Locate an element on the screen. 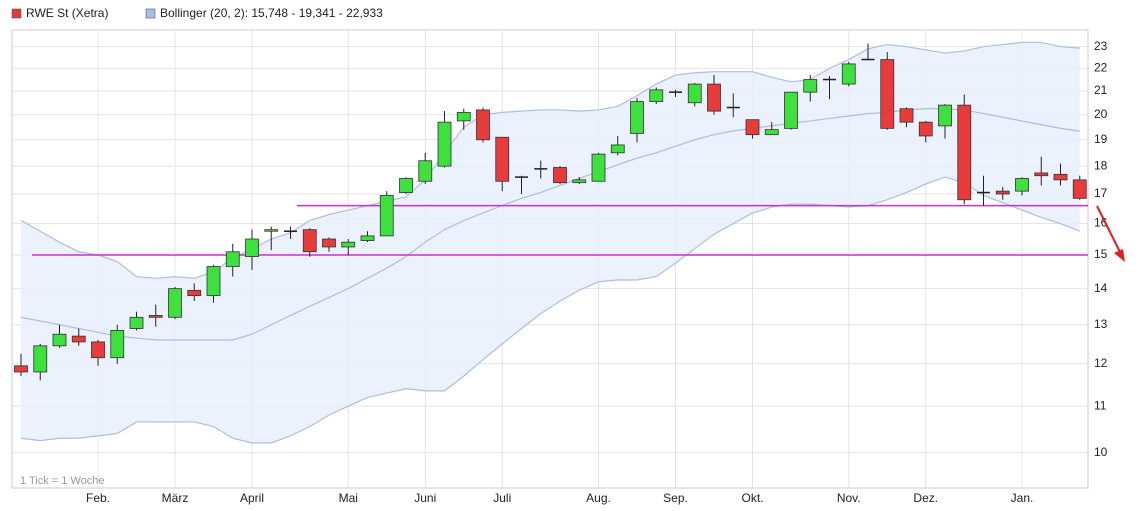 This screenshot has width=1145, height=511. x-tick-label: Jan. is located at coordinates (1022, 498).